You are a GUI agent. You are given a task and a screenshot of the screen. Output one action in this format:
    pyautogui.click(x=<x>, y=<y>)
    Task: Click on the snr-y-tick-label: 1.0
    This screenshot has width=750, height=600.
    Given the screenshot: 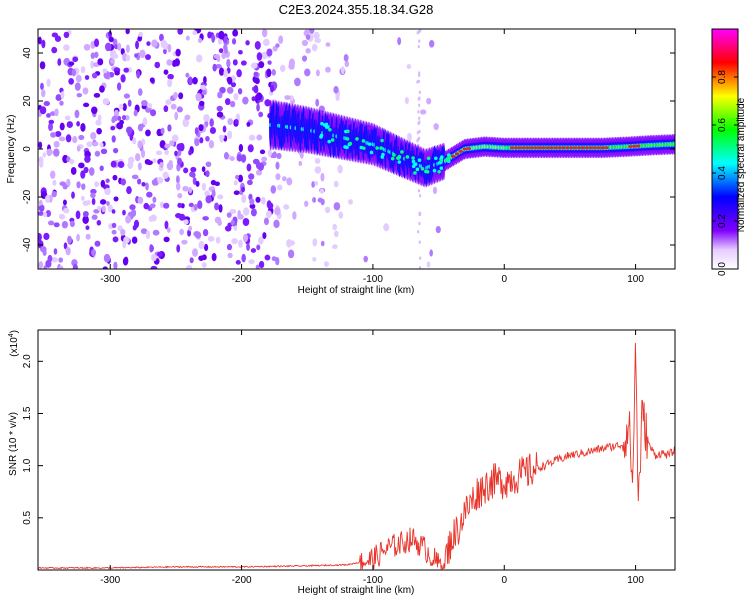 What is the action you would take?
    pyautogui.click(x=27, y=465)
    